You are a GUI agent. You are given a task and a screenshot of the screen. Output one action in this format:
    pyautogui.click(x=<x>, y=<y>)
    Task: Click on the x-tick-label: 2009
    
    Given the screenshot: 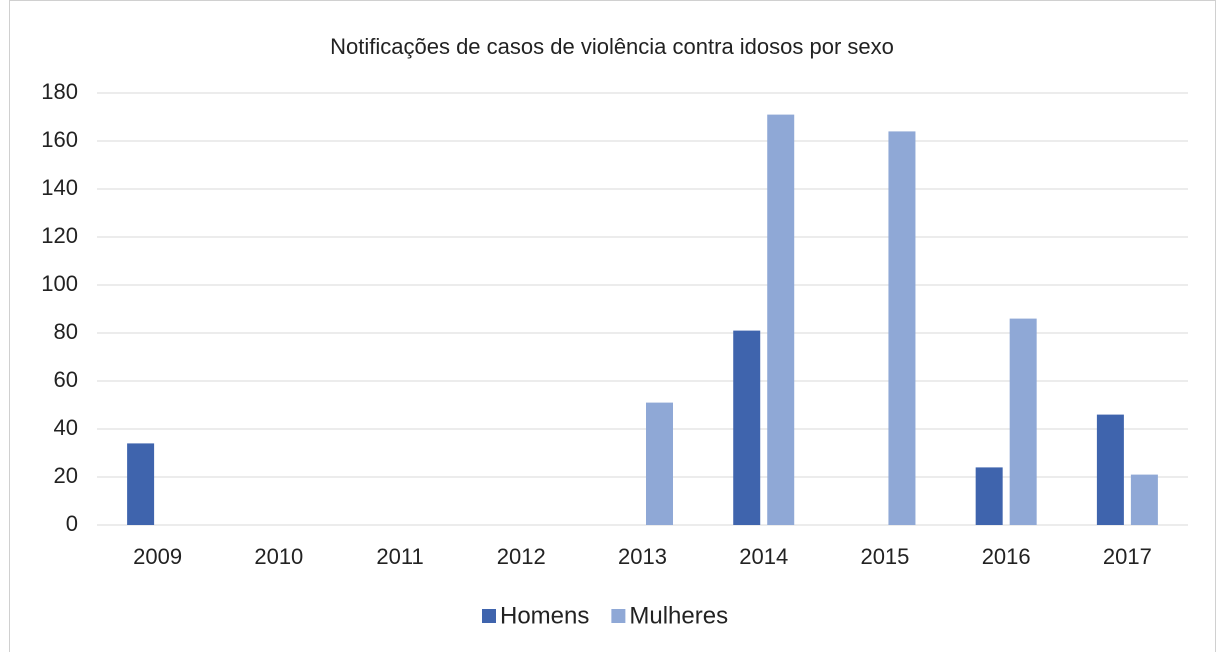 What is the action you would take?
    pyautogui.click(x=157, y=556)
    